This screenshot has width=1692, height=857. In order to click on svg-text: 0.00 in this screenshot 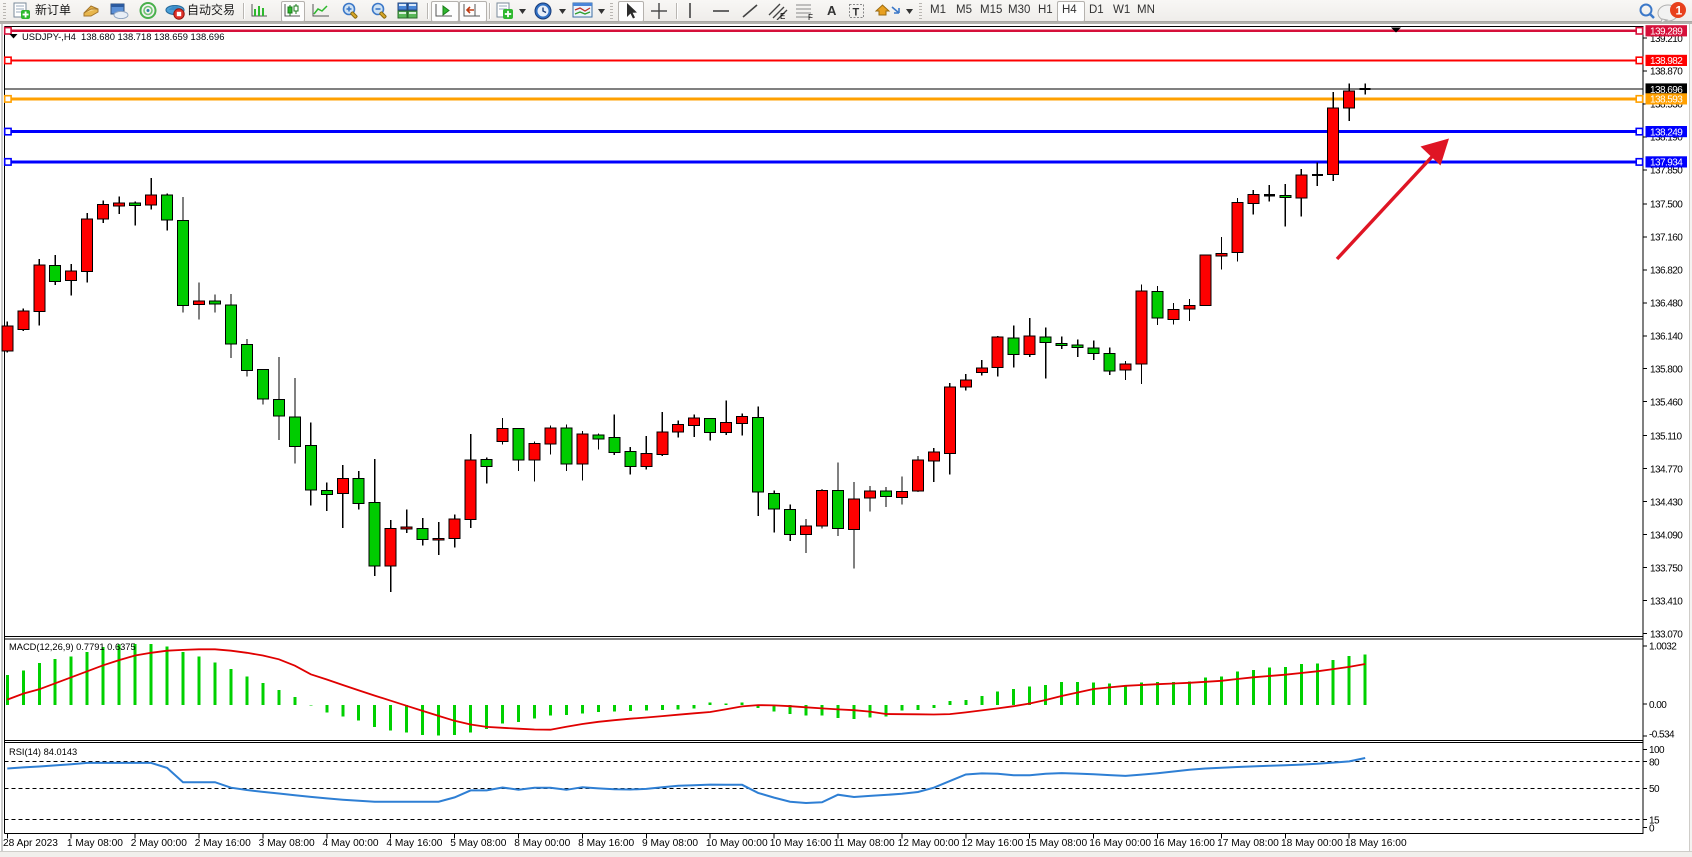, I will do `click(1658, 705)`.